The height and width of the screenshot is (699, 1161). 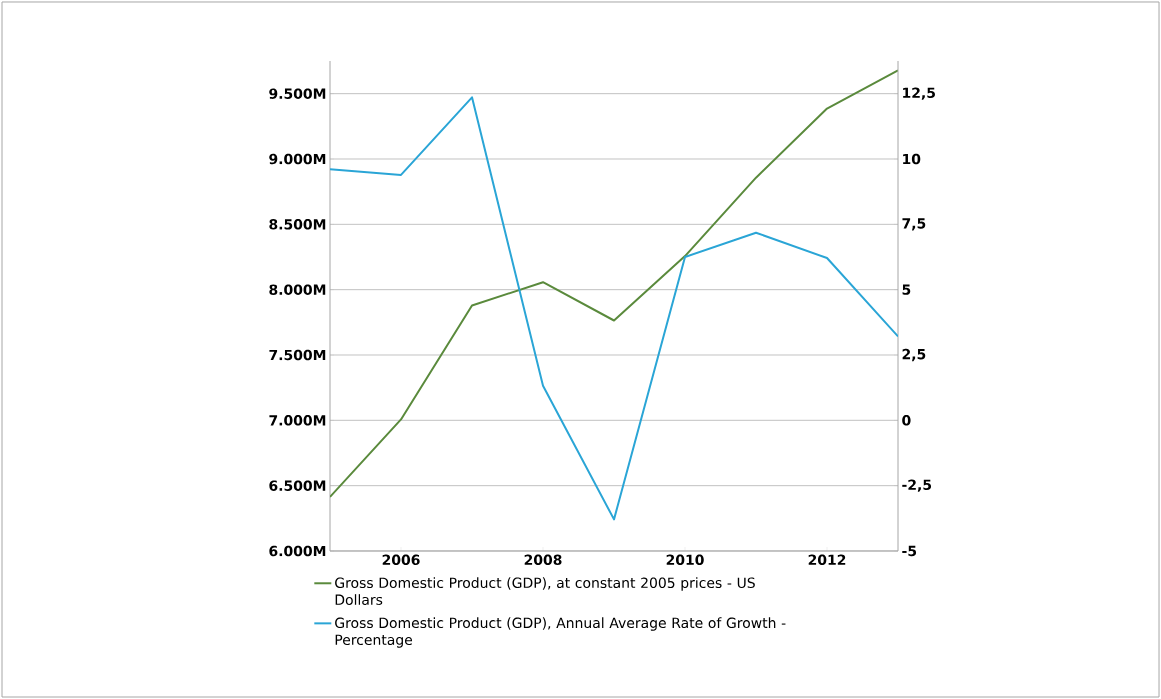 I want to click on x-tick-label: 2008, so click(x=543, y=560).